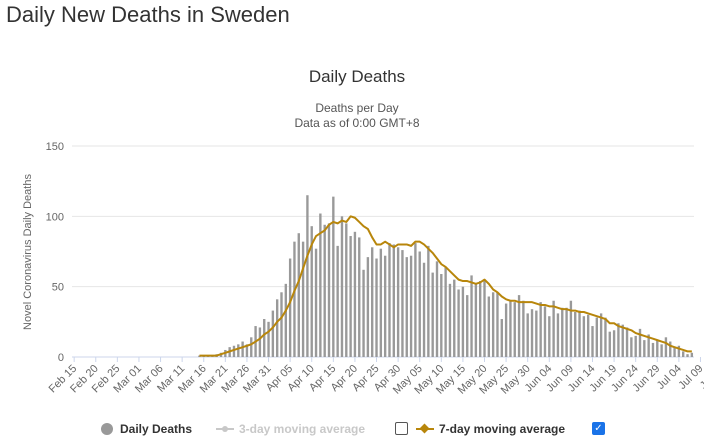 Image resolution: width=704 pixels, height=446 pixels. Describe the element at coordinates (290, 429) in the screenshot. I see `legend-3day-average: 3-day moving average` at that location.